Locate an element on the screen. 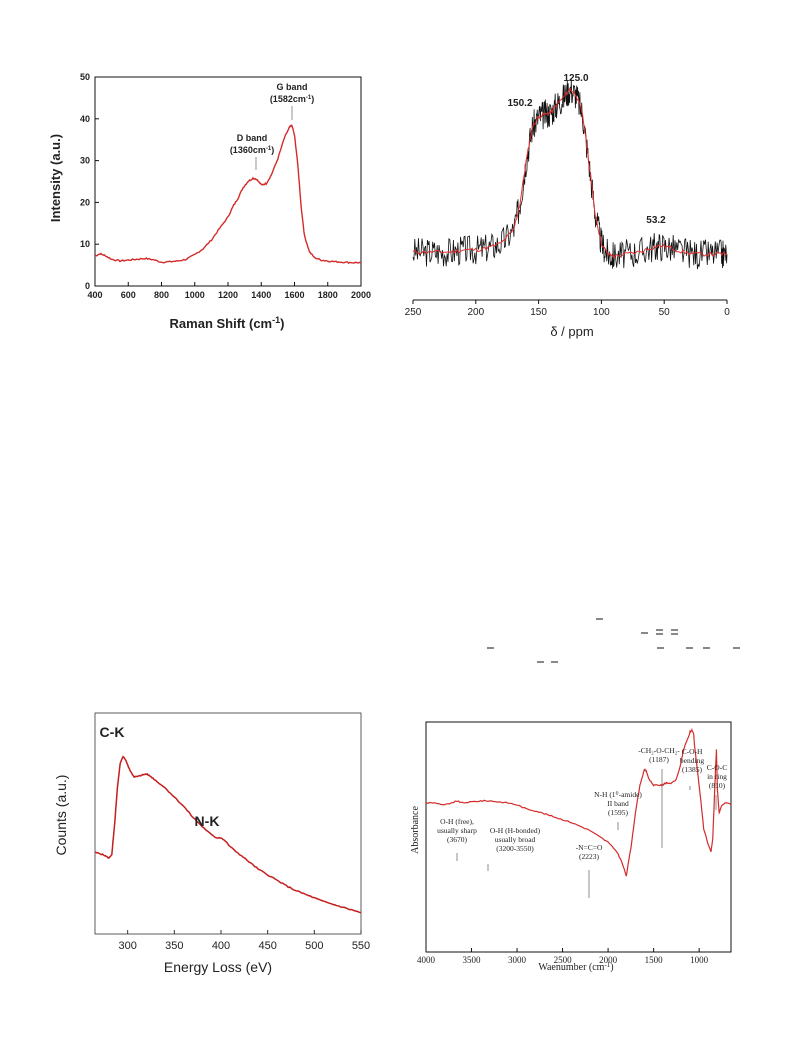  ftir-annotation: -N=C=O (2223) is located at coordinates (589, 852).